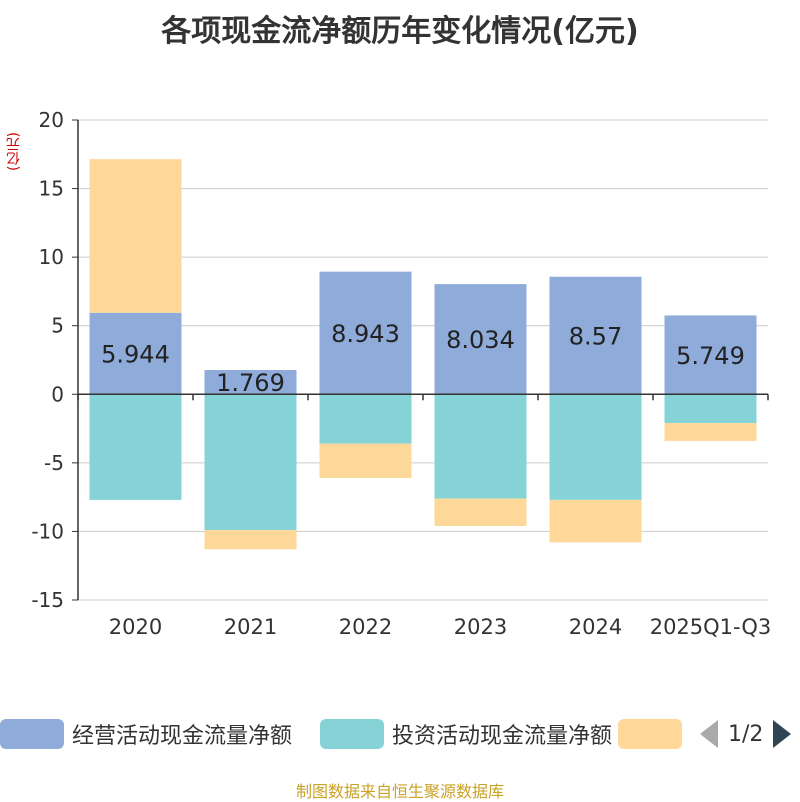 Image resolution: width=800 pixels, height=802 pixels. I want to click on y-tick-label: 5, so click(57, 326).